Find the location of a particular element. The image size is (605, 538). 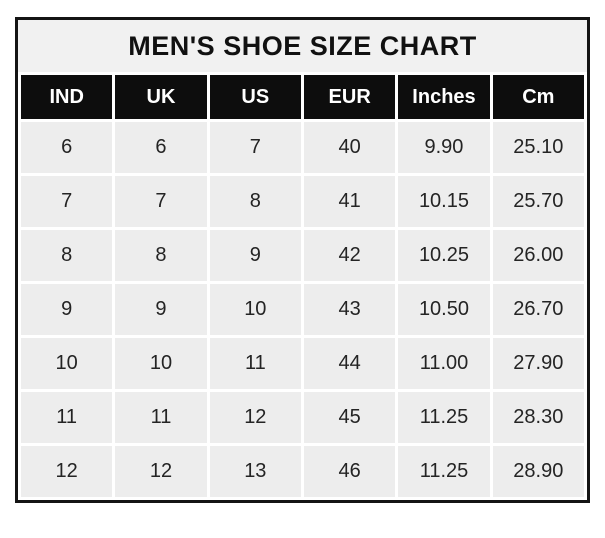

column-header-eur: EUR is located at coordinates (349, 97).